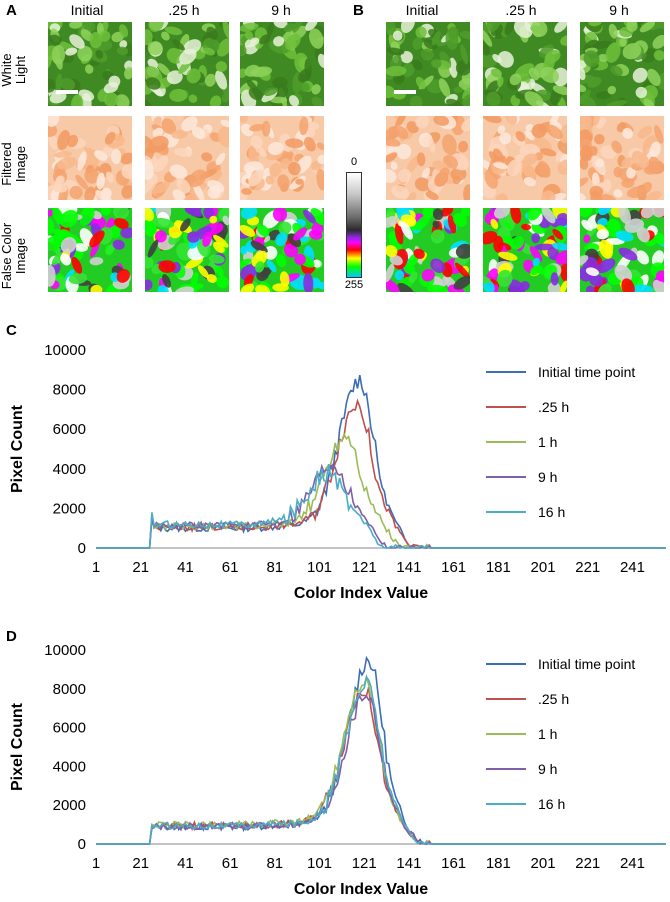 This screenshot has width=670, height=902. What do you see at coordinates (11, 10) in the screenshot?
I see `panel-letter-a: A` at bounding box center [11, 10].